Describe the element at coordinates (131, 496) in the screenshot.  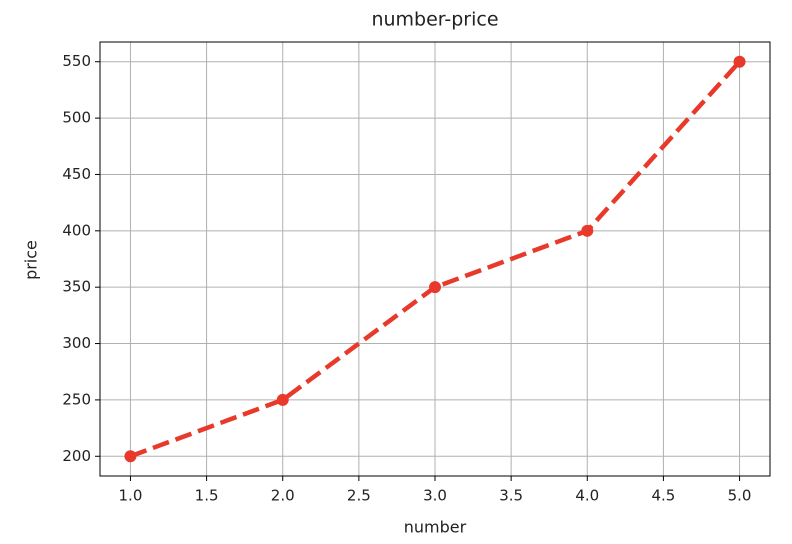
I see `x-tick-label: 1.0` at that location.